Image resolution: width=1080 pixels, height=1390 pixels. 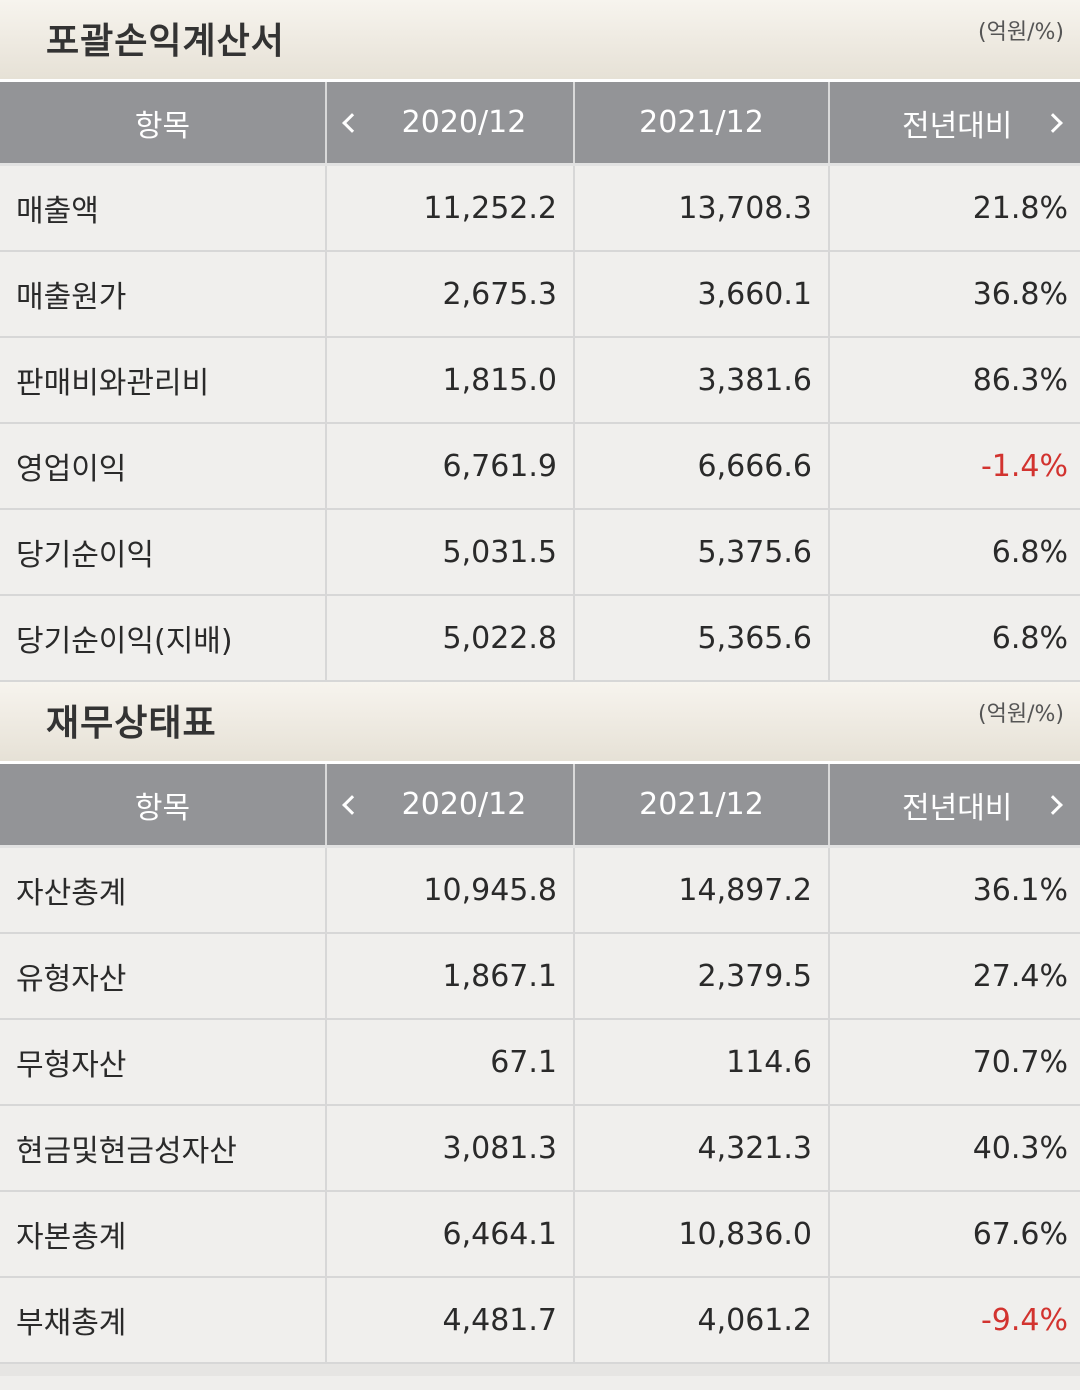 What do you see at coordinates (954, 1234) in the screenshot?
I see `cell-yoy: 67.6%` at bounding box center [954, 1234].